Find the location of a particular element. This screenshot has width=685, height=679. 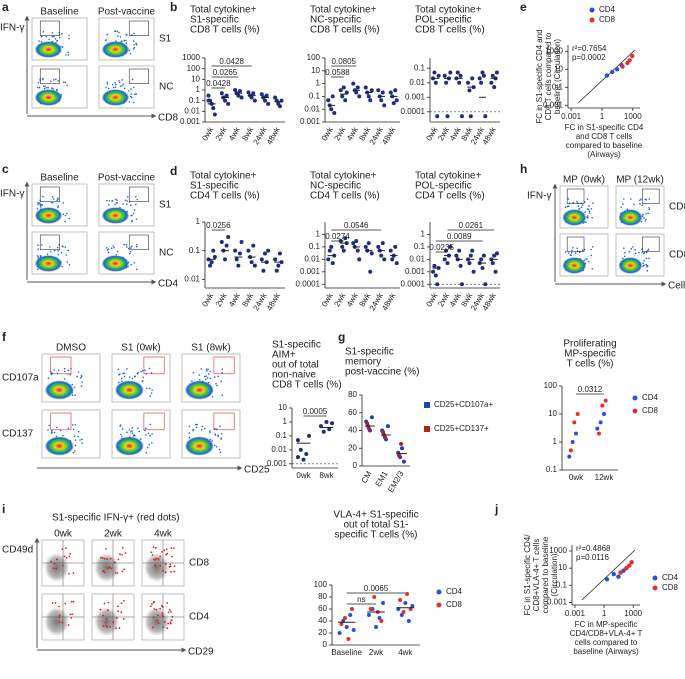

x-tick-label: 12wk is located at coordinates (605, 477).